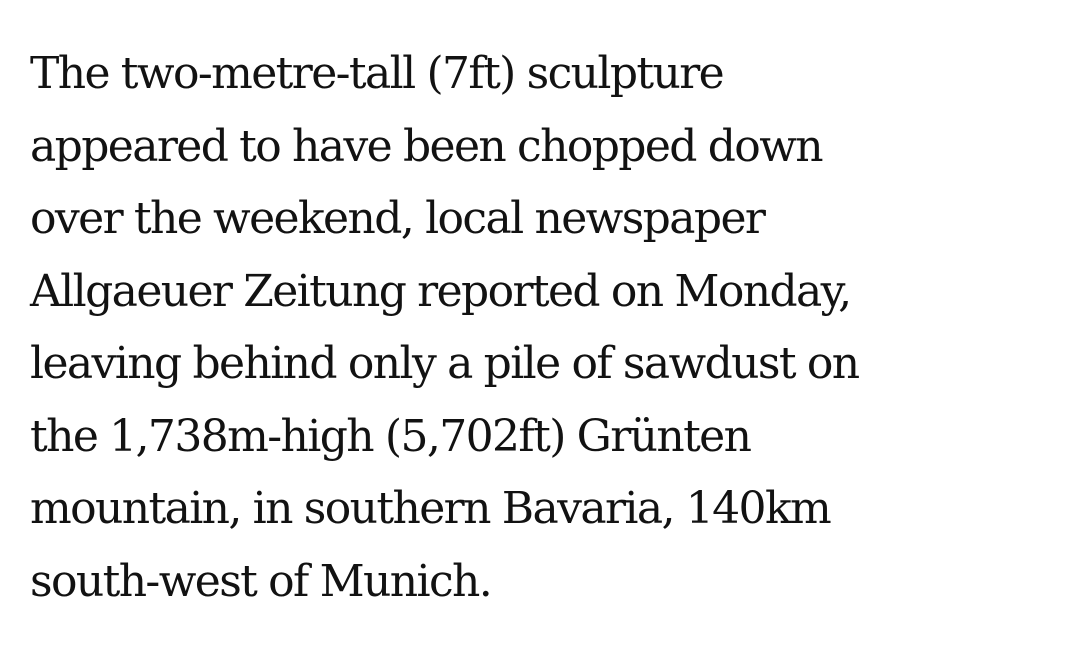  I want to click on paragraph-line: appeared to have been chopped down, so click(427, 146).